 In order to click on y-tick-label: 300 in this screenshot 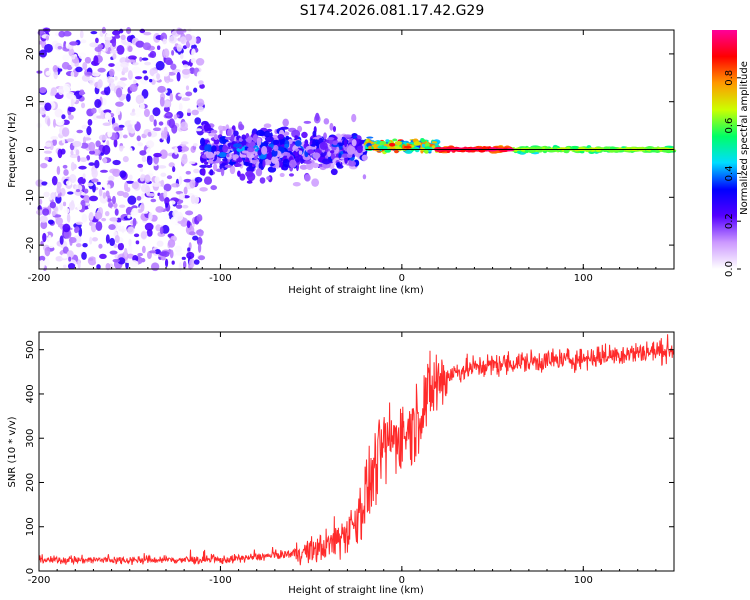, I will do `click(30, 438)`.